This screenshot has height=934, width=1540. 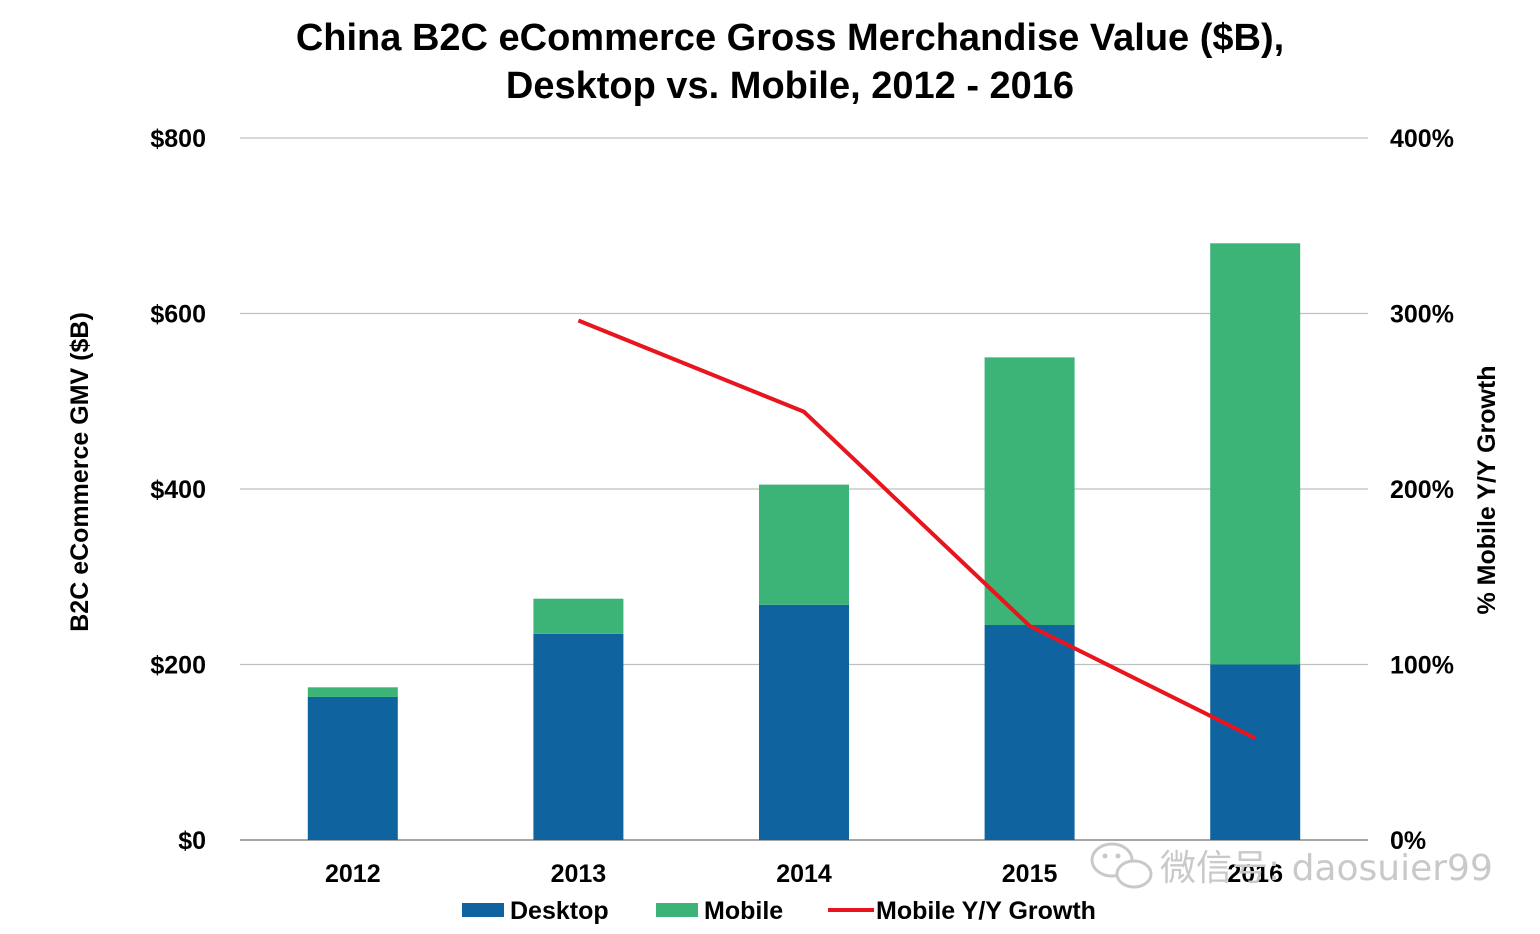 I want to click on y-axis-title: B2C eCommerce GMV ($B), so click(x=80, y=472).